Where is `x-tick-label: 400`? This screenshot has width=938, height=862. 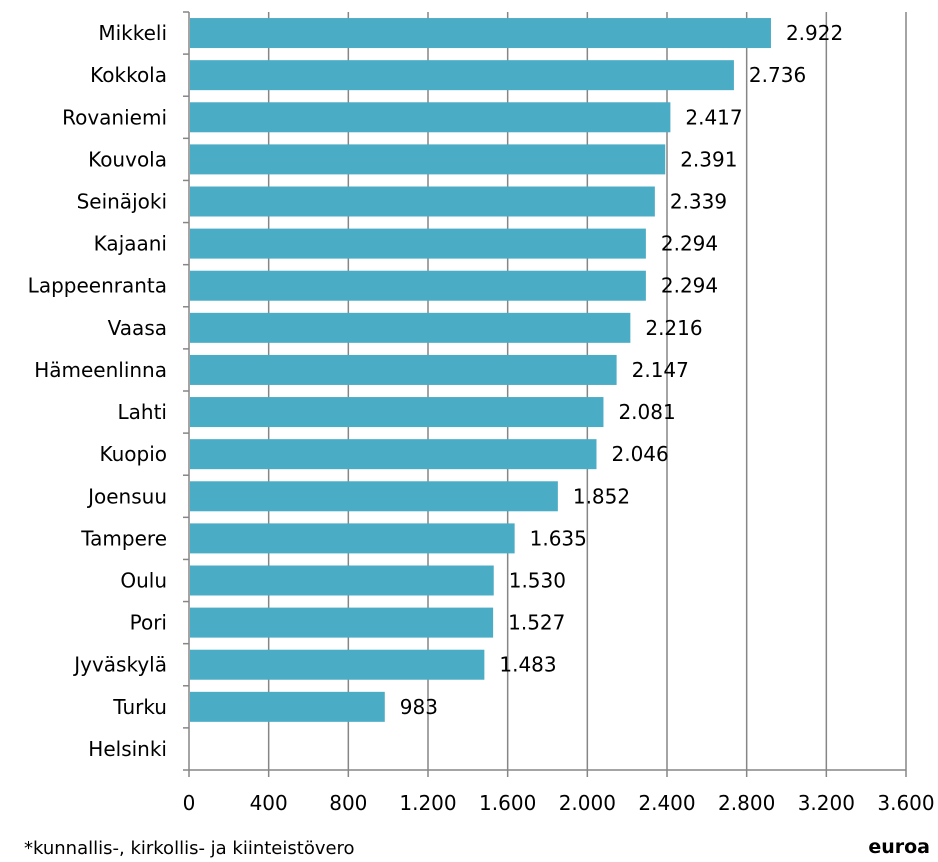
x-tick-label: 400 is located at coordinates (269, 803).